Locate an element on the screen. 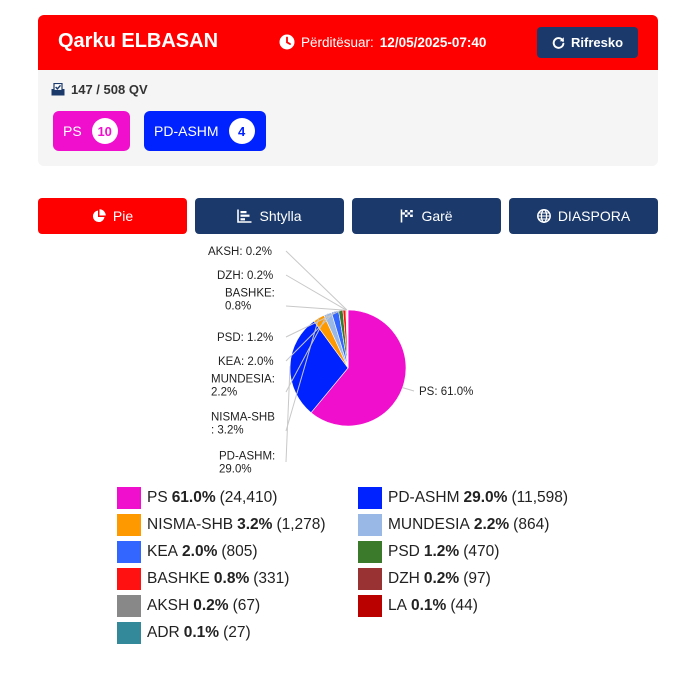  party-badge-ps: PS 10 is located at coordinates (91, 131).